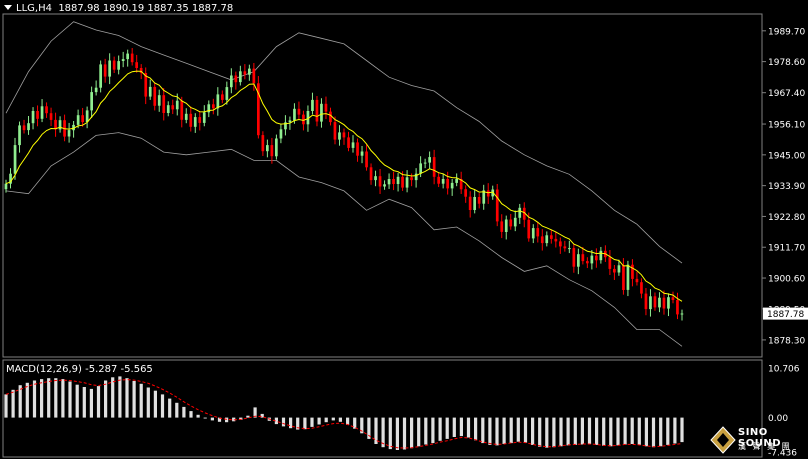 The height and width of the screenshot is (459, 808). What do you see at coordinates (786, 341) in the screenshot?
I see `price-tick-label: 1878.30` at bounding box center [786, 341].